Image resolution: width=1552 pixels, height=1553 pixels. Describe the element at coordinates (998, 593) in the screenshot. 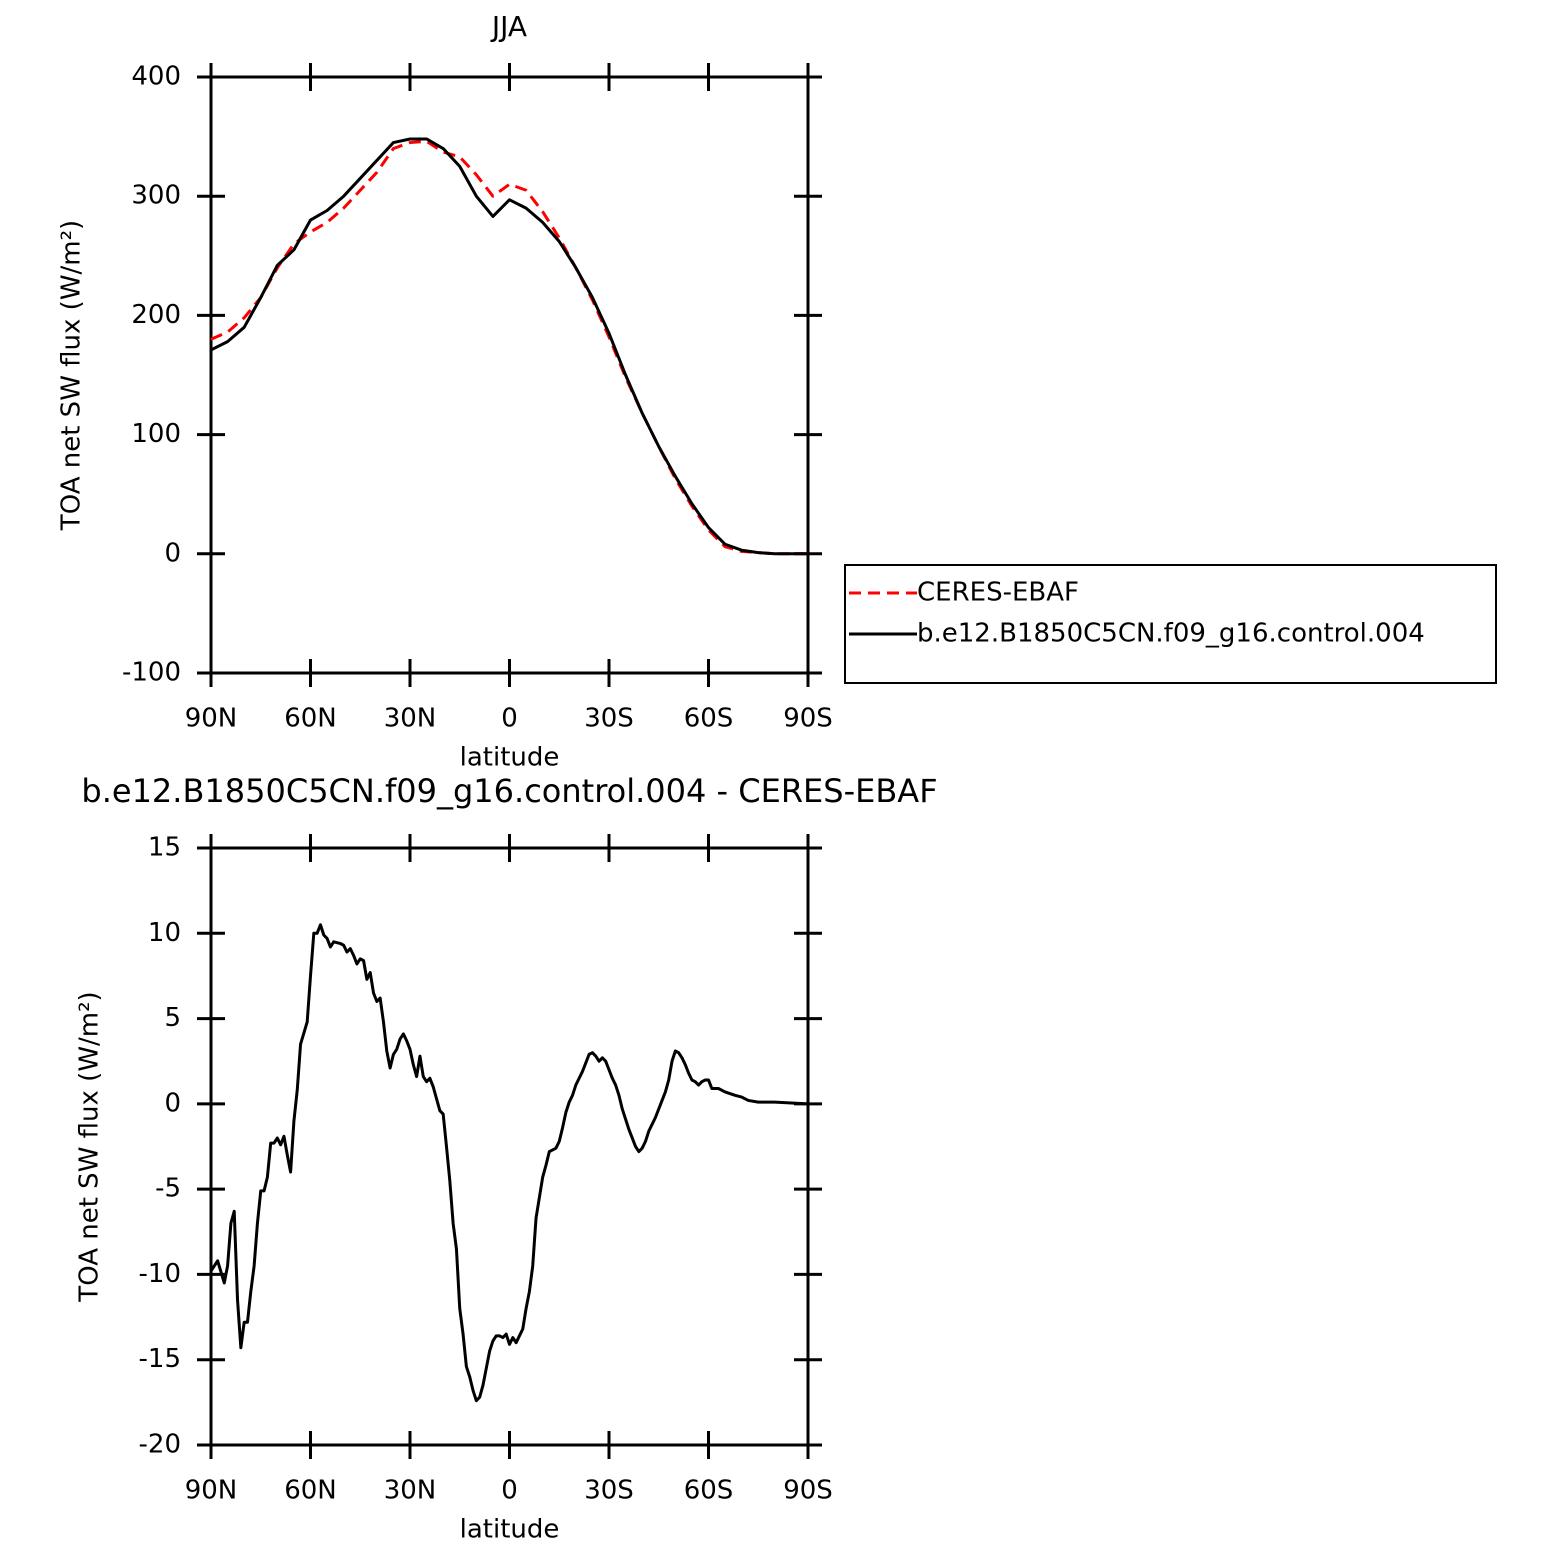

I see `legend-label: CERES-EBAF` at that location.